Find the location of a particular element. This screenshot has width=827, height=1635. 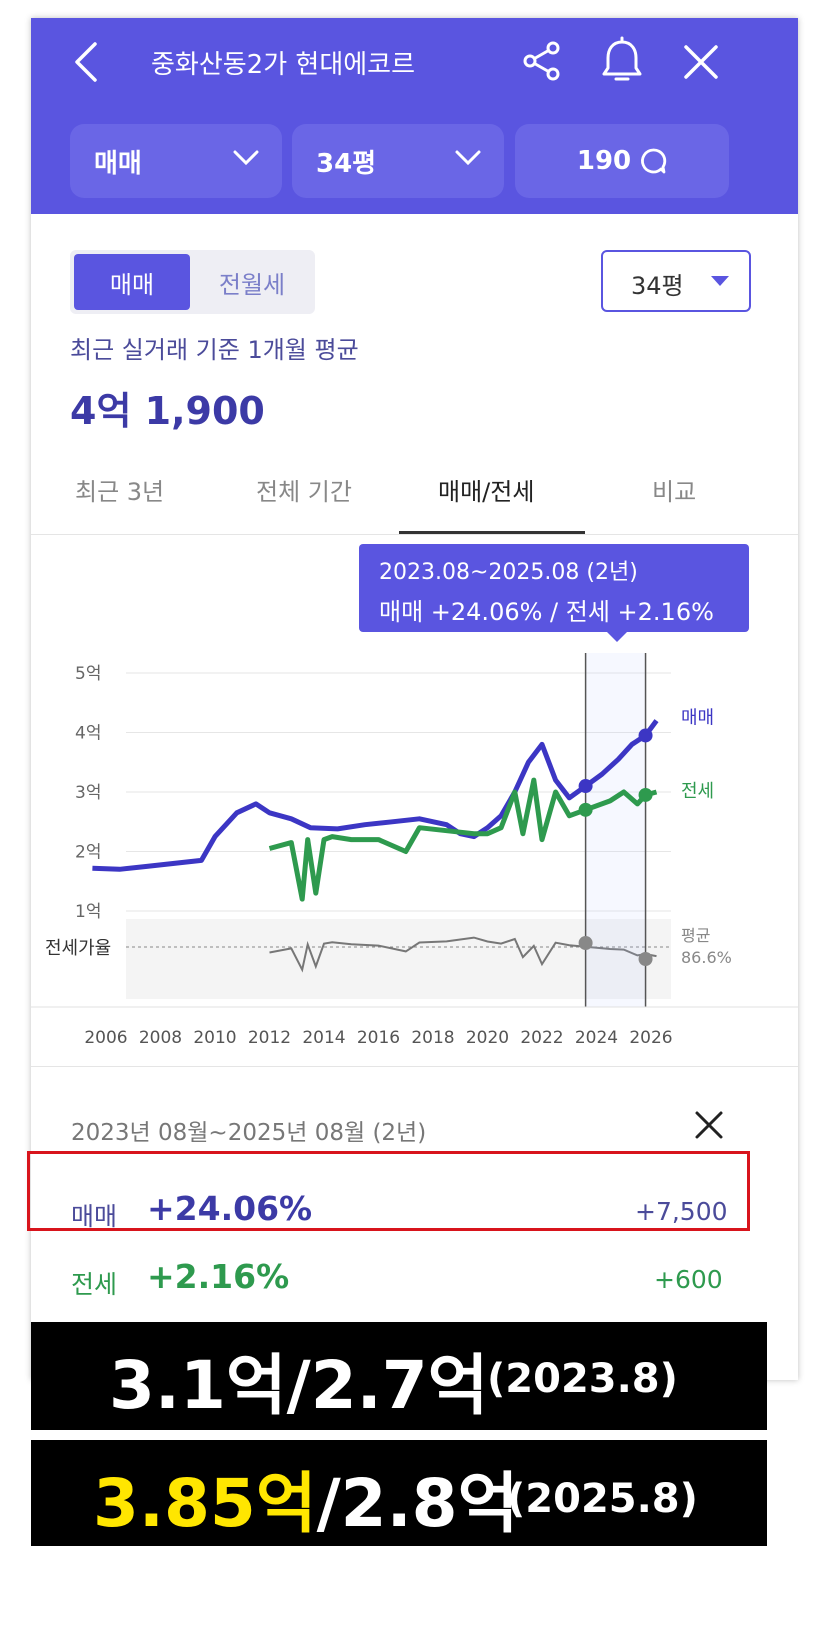

ratio-end-point is located at coordinates (645, 959).